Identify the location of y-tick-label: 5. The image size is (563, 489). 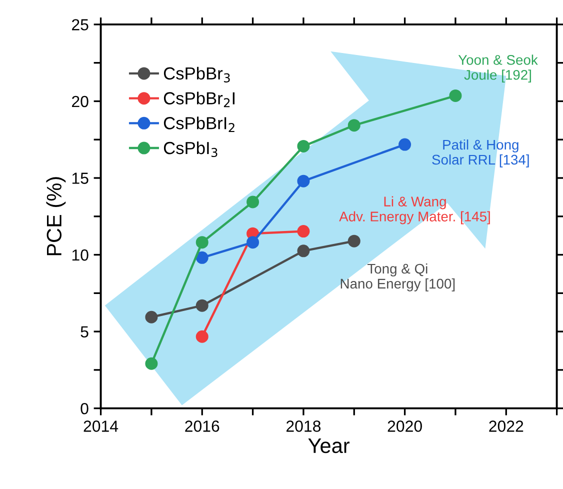
(84, 332).